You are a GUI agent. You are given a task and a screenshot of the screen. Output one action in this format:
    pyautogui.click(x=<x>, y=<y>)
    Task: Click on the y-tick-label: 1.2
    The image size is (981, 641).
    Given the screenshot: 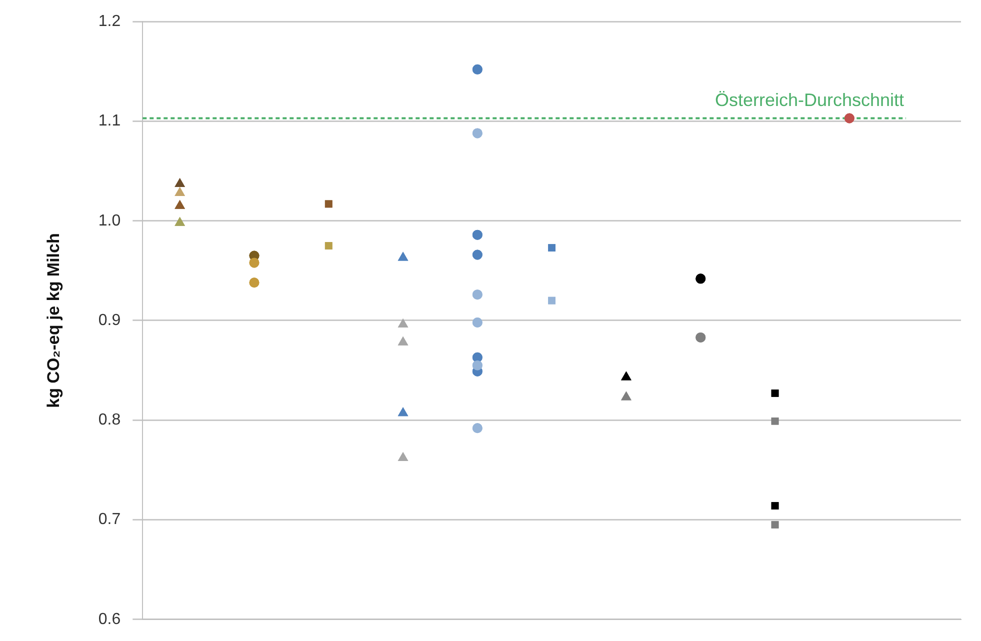 What is the action you would take?
    pyautogui.click(x=109, y=21)
    